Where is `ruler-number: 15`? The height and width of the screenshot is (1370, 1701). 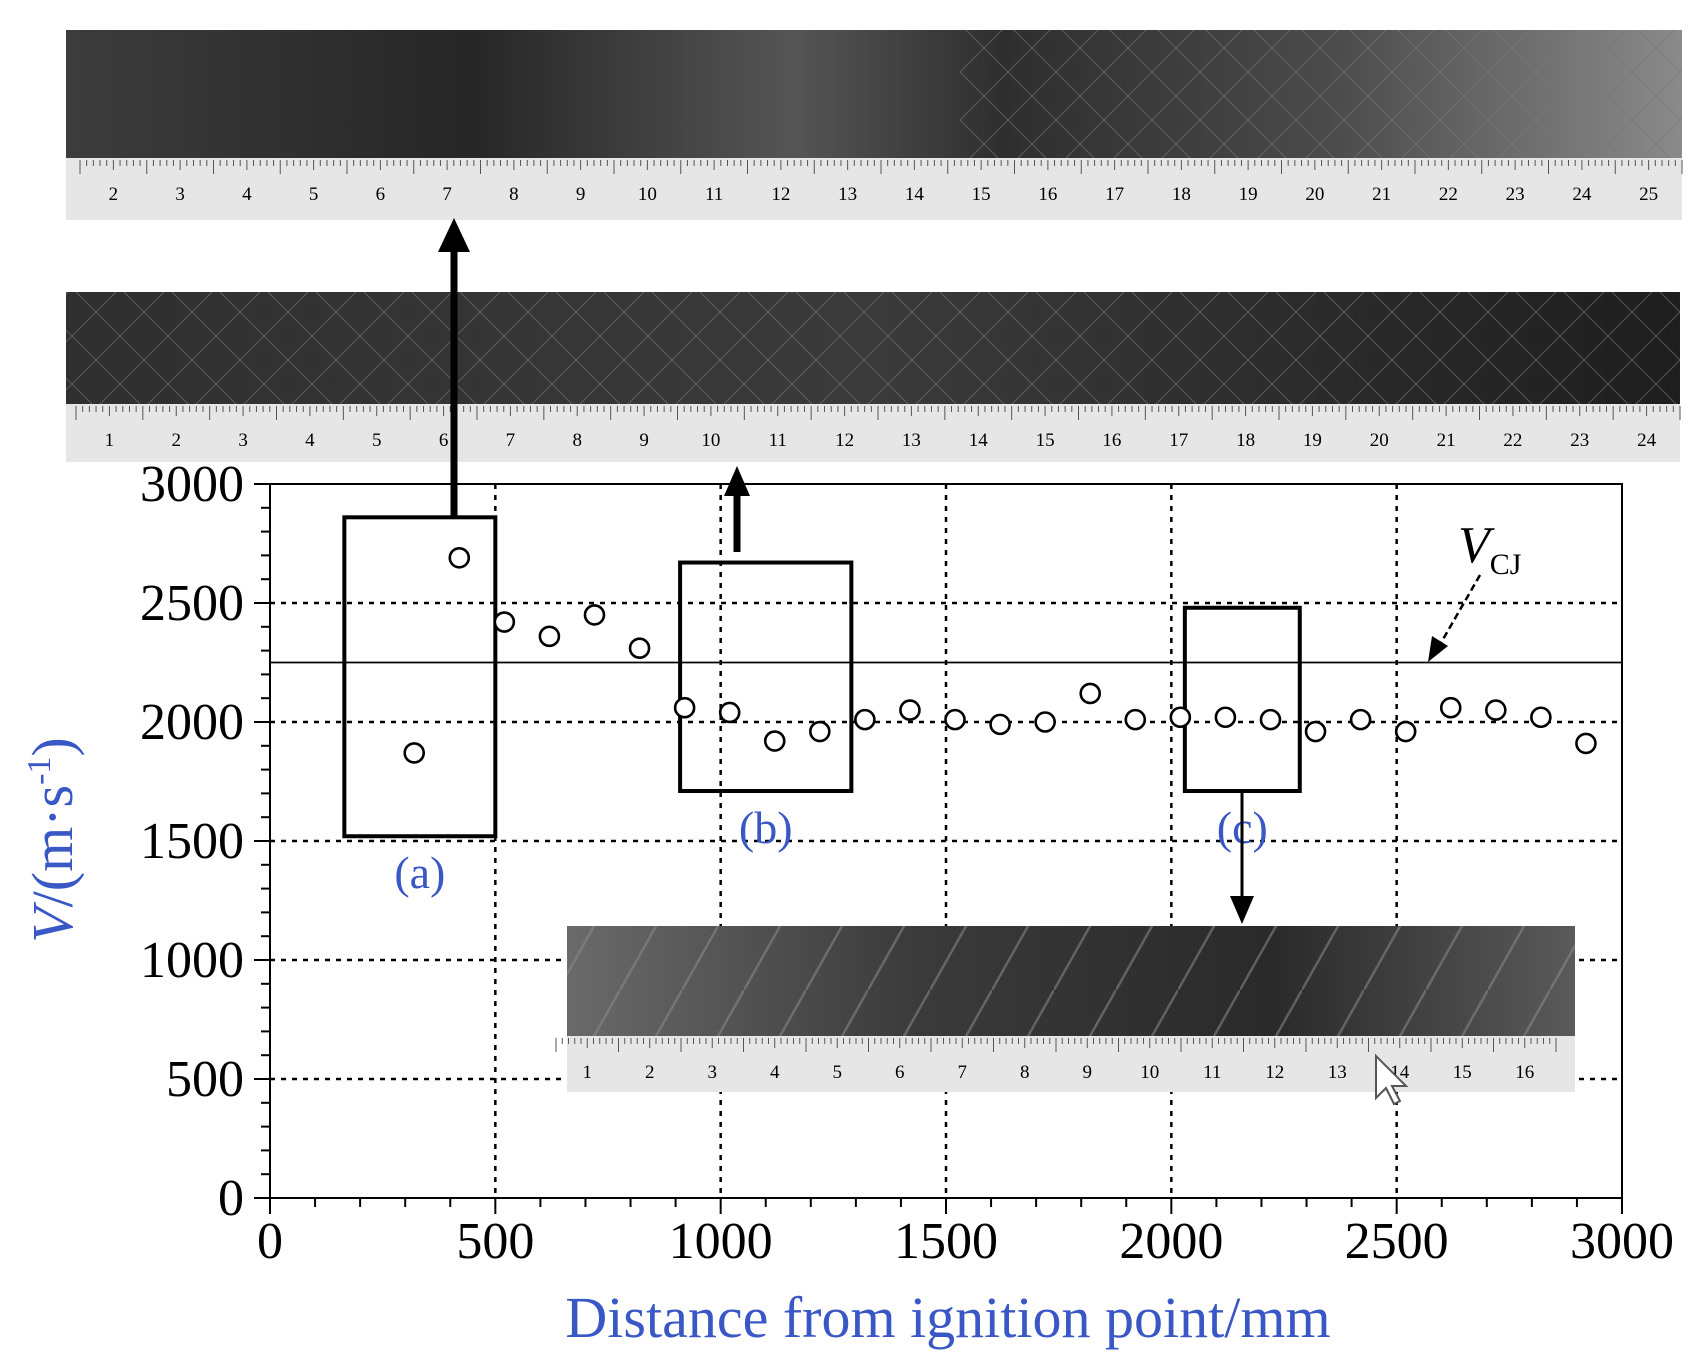
ruler-number: 15 is located at coordinates (981, 194).